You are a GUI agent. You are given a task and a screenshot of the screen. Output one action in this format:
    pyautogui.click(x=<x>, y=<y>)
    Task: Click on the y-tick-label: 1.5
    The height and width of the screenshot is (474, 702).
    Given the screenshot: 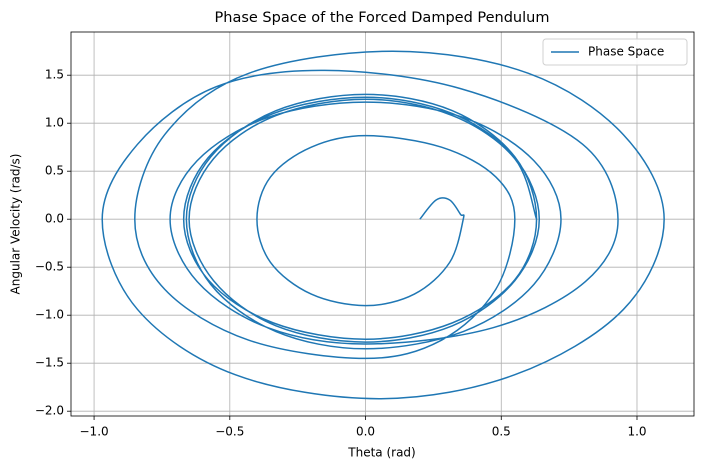 What is the action you would take?
    pyautogui.click(x=54, y=75)
    